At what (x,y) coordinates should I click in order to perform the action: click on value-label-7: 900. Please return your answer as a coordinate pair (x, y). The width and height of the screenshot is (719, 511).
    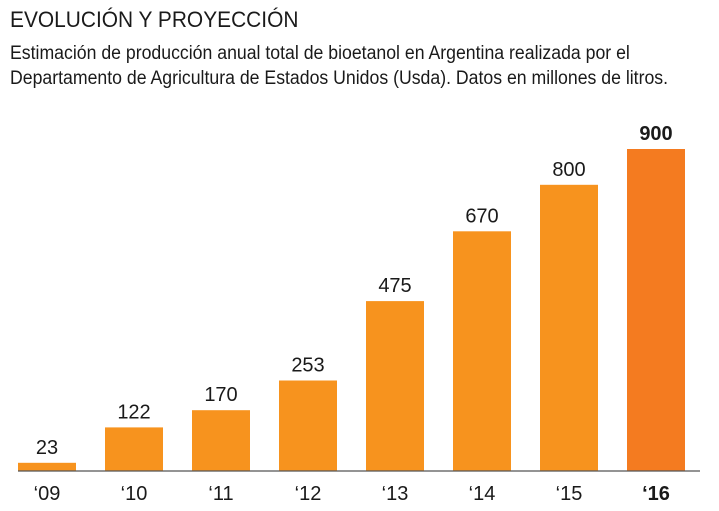
    Looking at the image, I should click on (655, 134).